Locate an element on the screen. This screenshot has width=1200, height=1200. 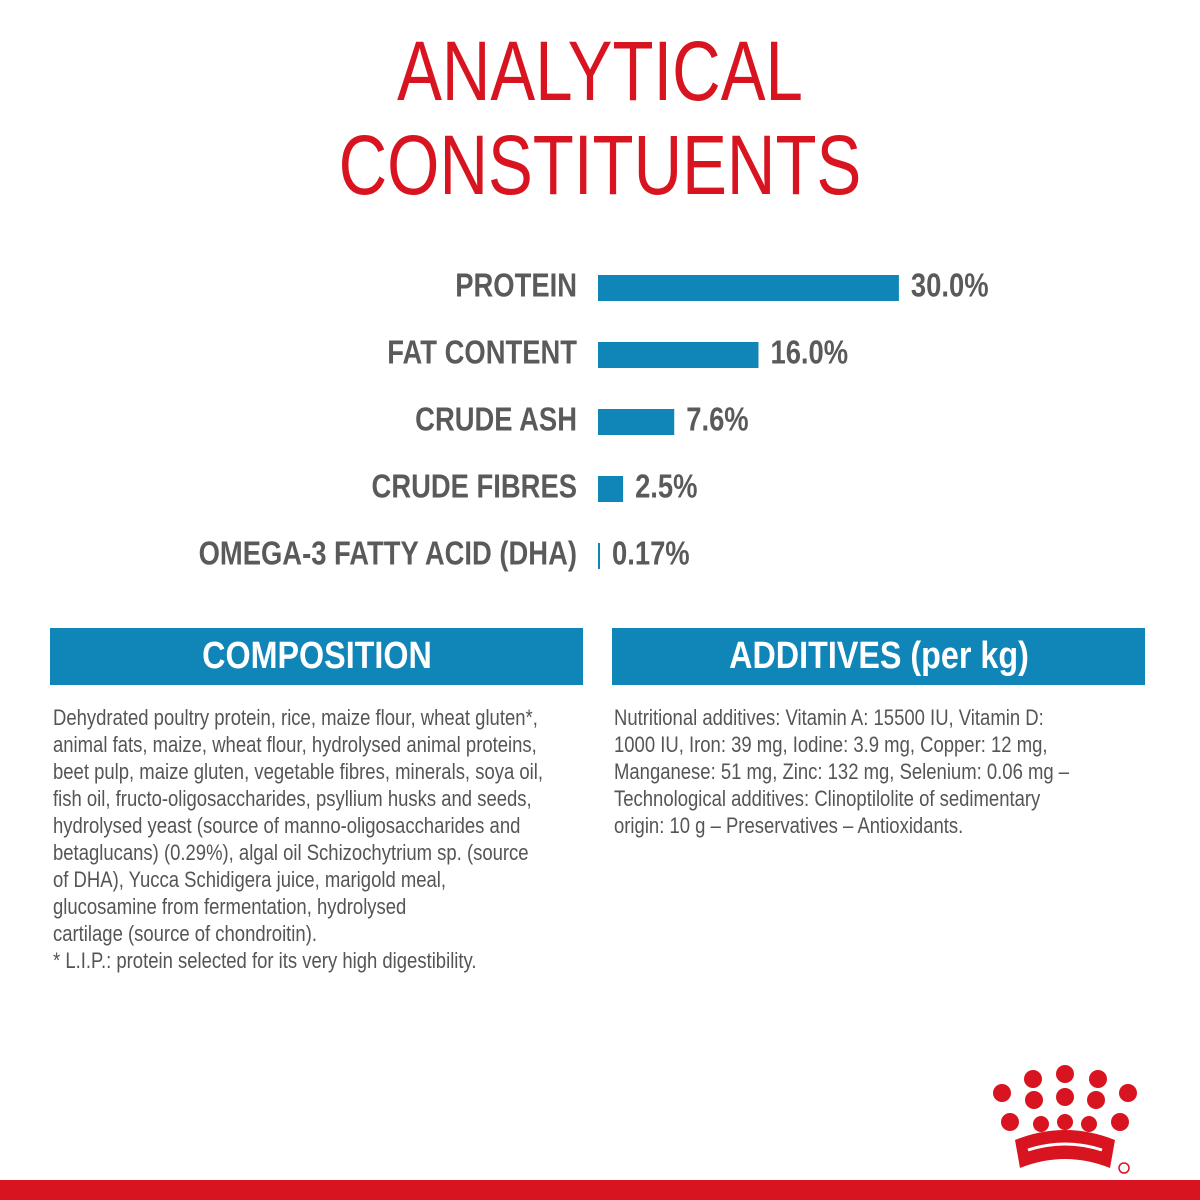
category-label: CRUDE ASH is located at coordinates (496, 419).